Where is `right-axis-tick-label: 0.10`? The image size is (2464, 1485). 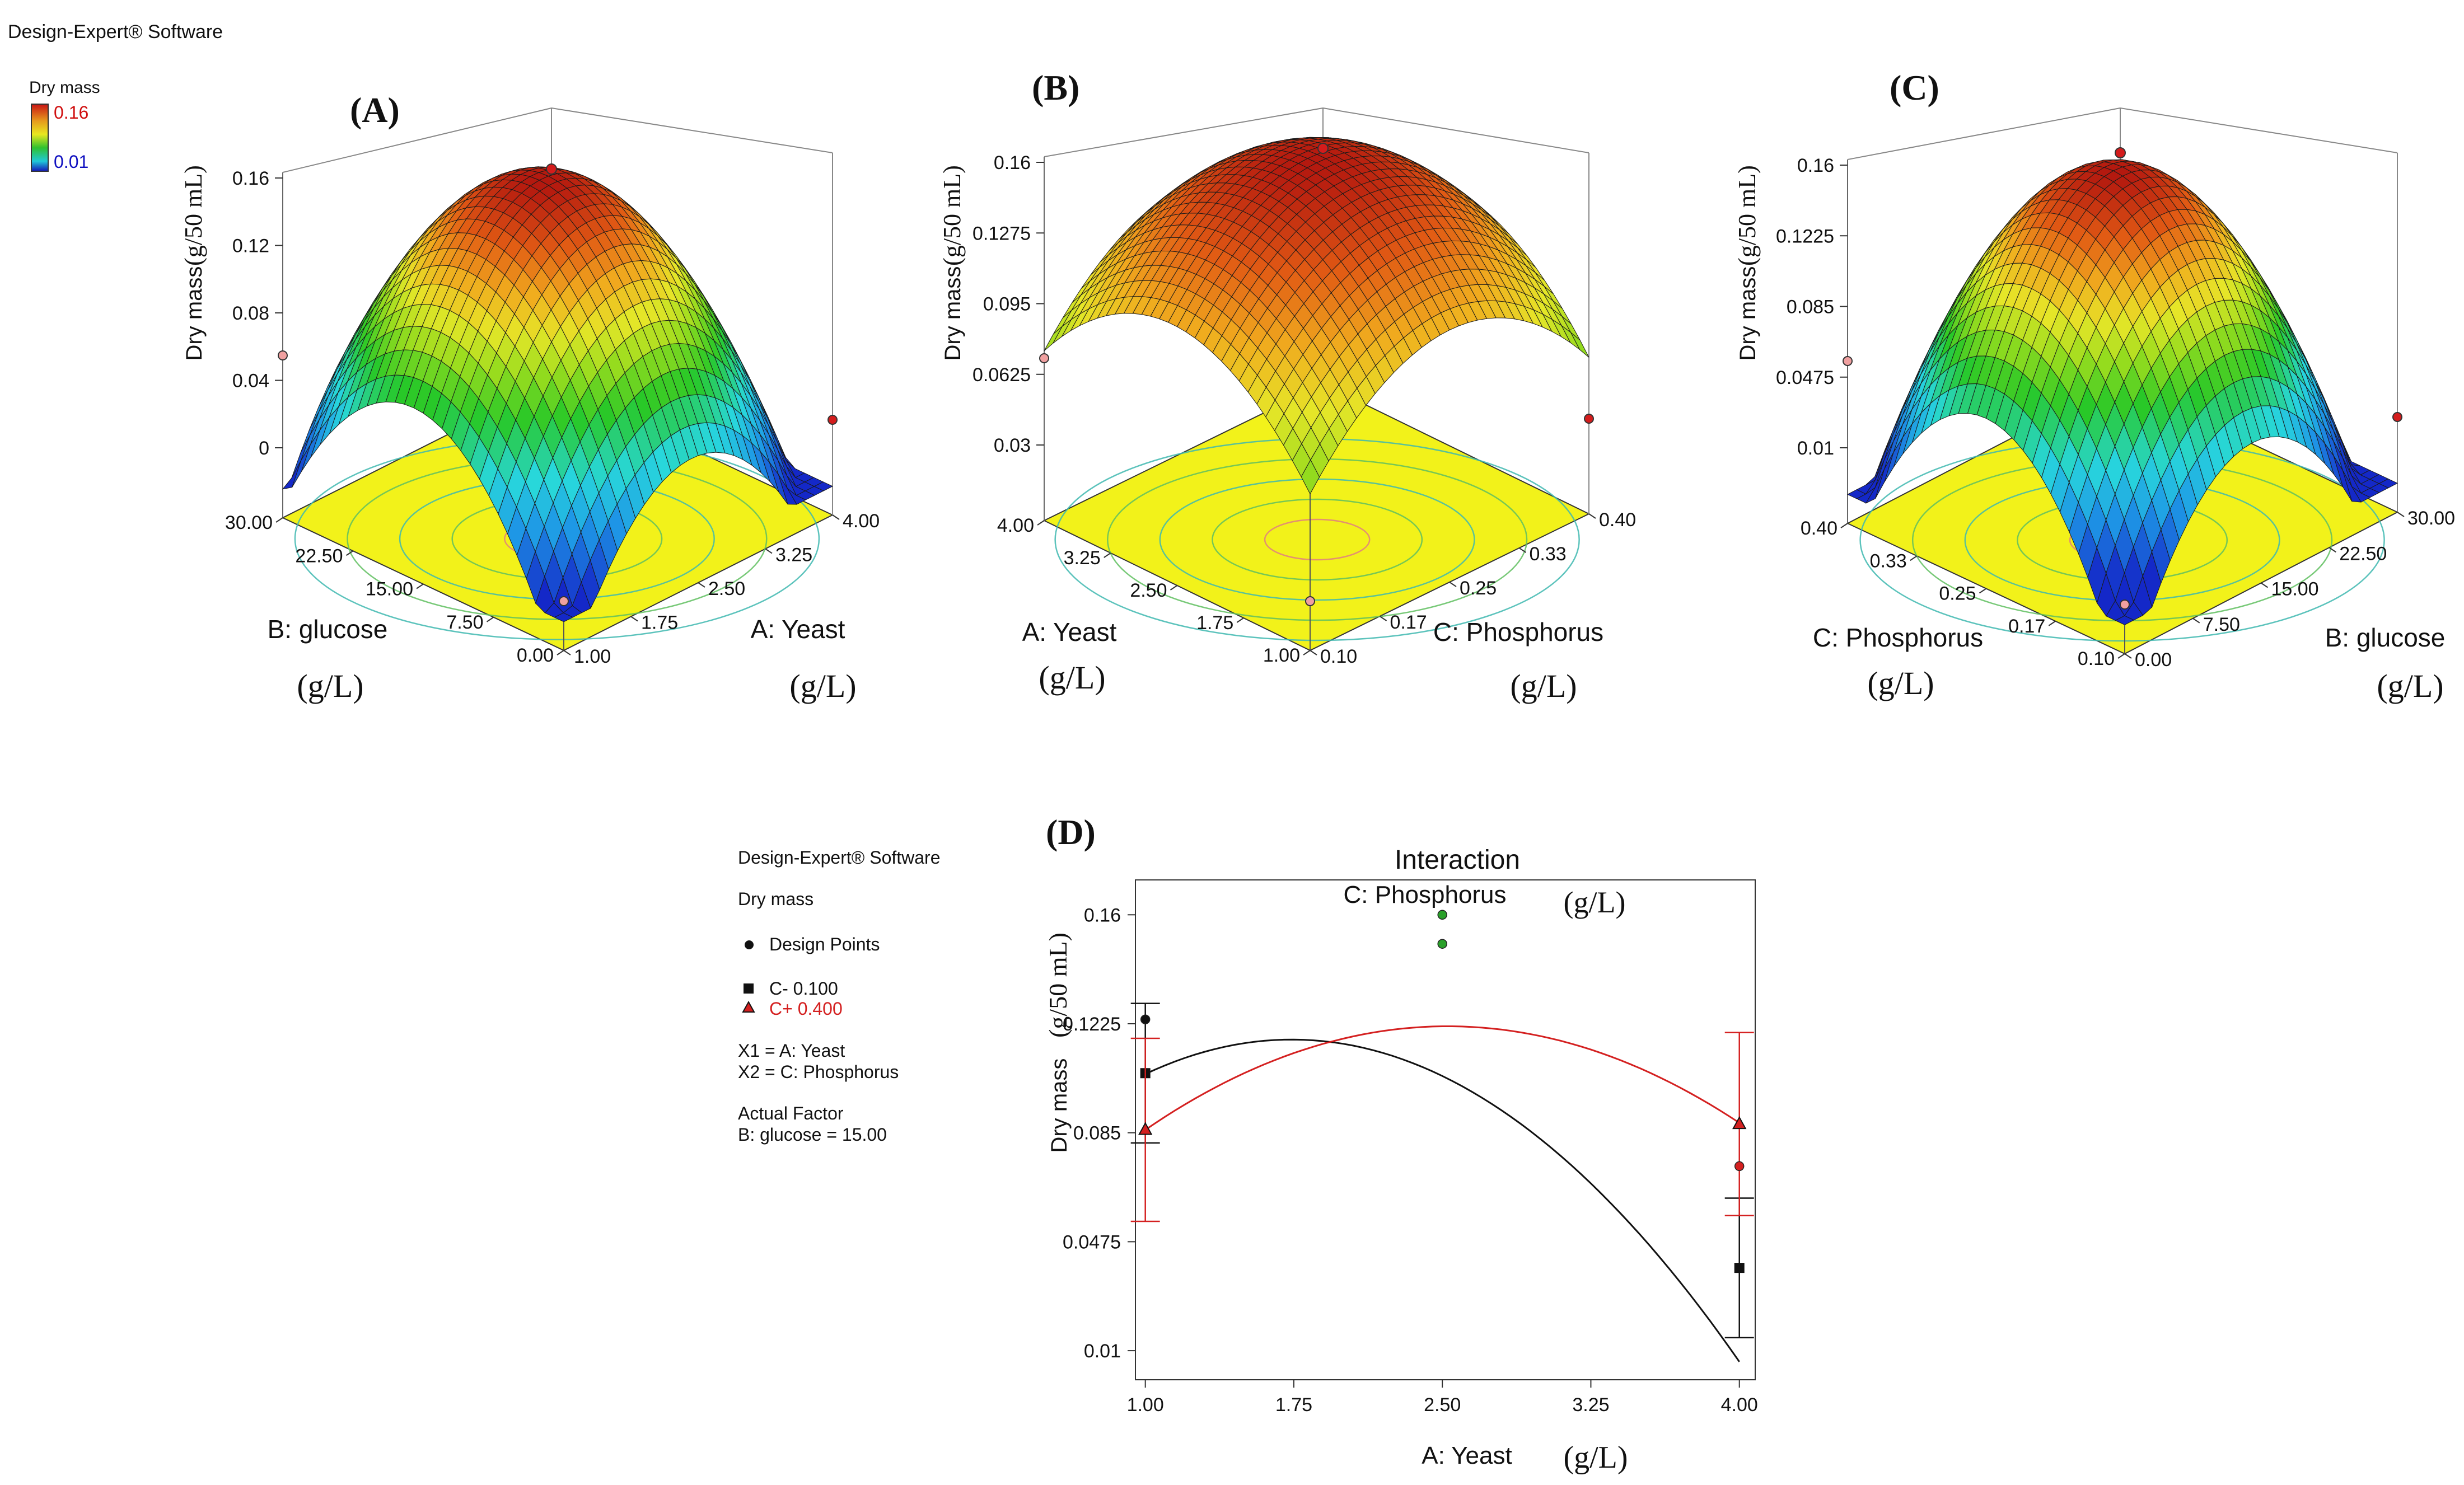
right-axis-tick-label: 0.10 is located at coordinates (1338, 657).